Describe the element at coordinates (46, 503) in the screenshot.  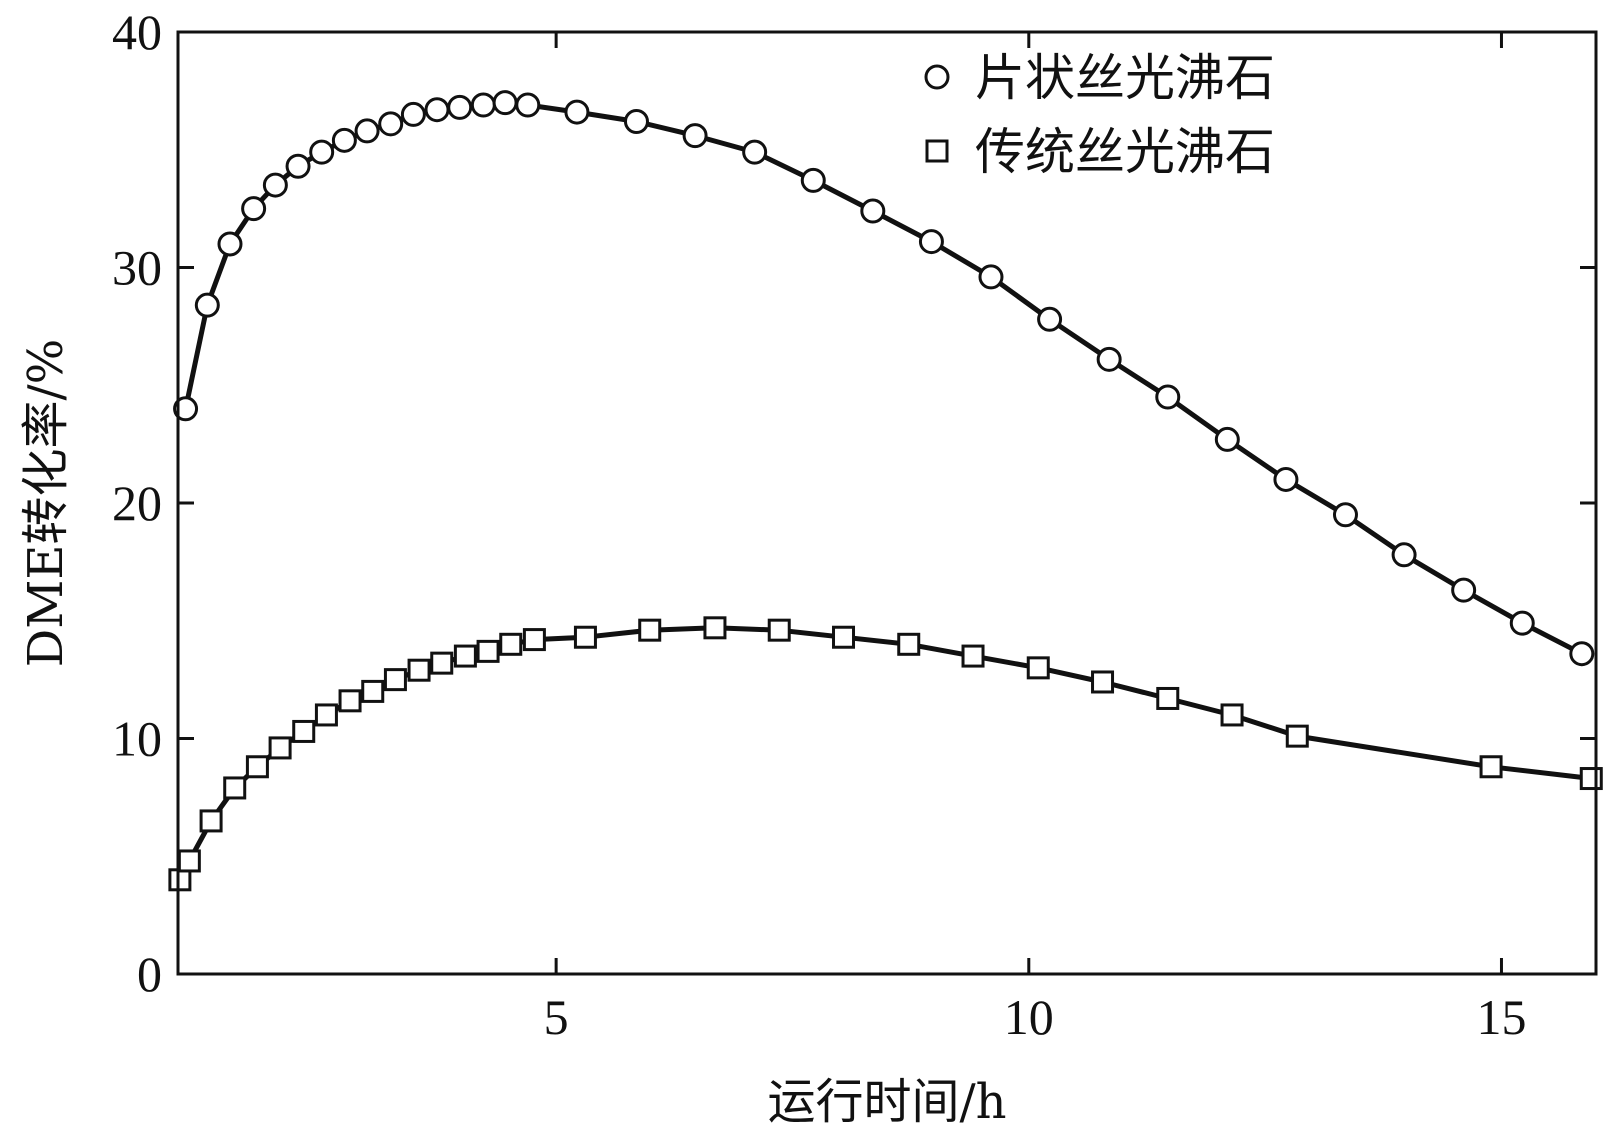
I see `y-axis-title: DME转化率/%` at that location.